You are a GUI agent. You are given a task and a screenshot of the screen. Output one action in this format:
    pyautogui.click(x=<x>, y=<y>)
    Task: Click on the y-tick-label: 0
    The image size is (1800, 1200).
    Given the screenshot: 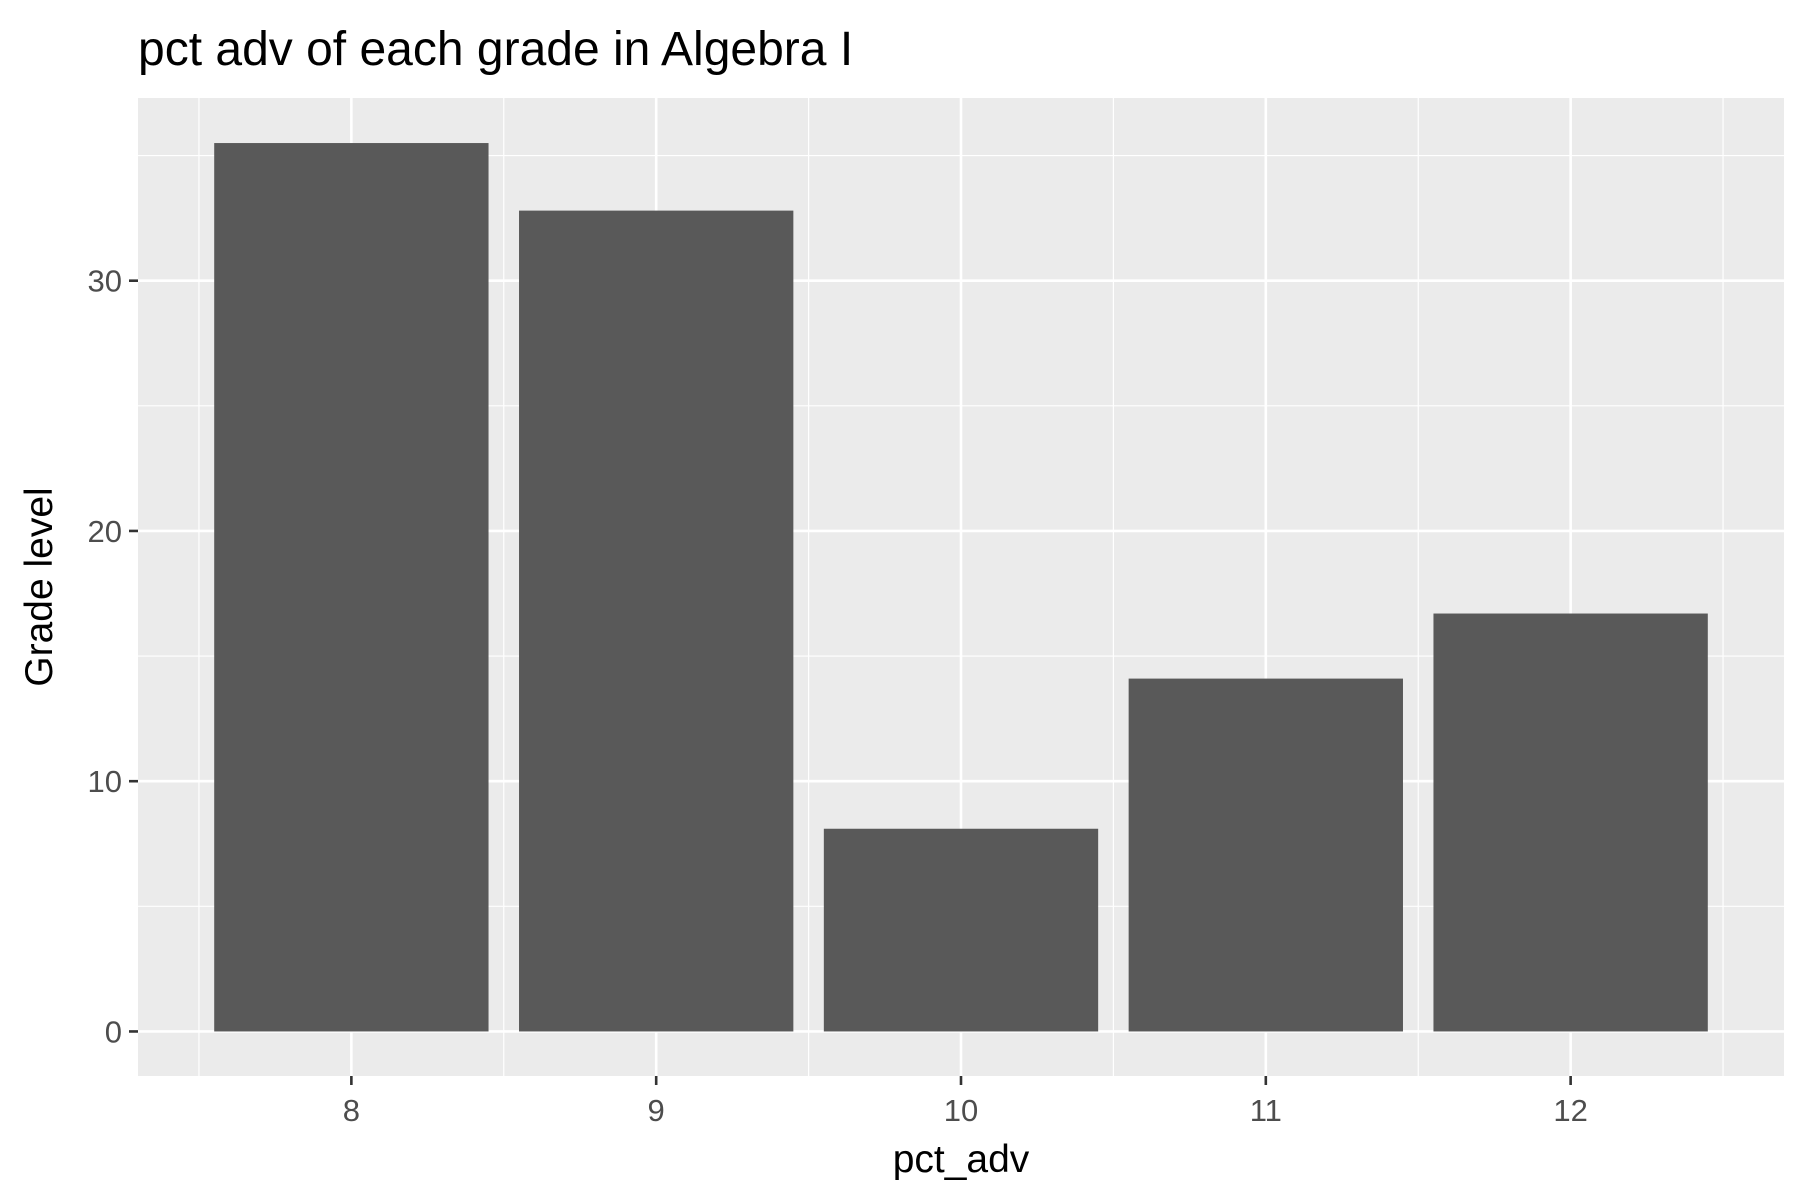 What is the action you would take?
    pyautogui.click(x=113, y=1031)
    